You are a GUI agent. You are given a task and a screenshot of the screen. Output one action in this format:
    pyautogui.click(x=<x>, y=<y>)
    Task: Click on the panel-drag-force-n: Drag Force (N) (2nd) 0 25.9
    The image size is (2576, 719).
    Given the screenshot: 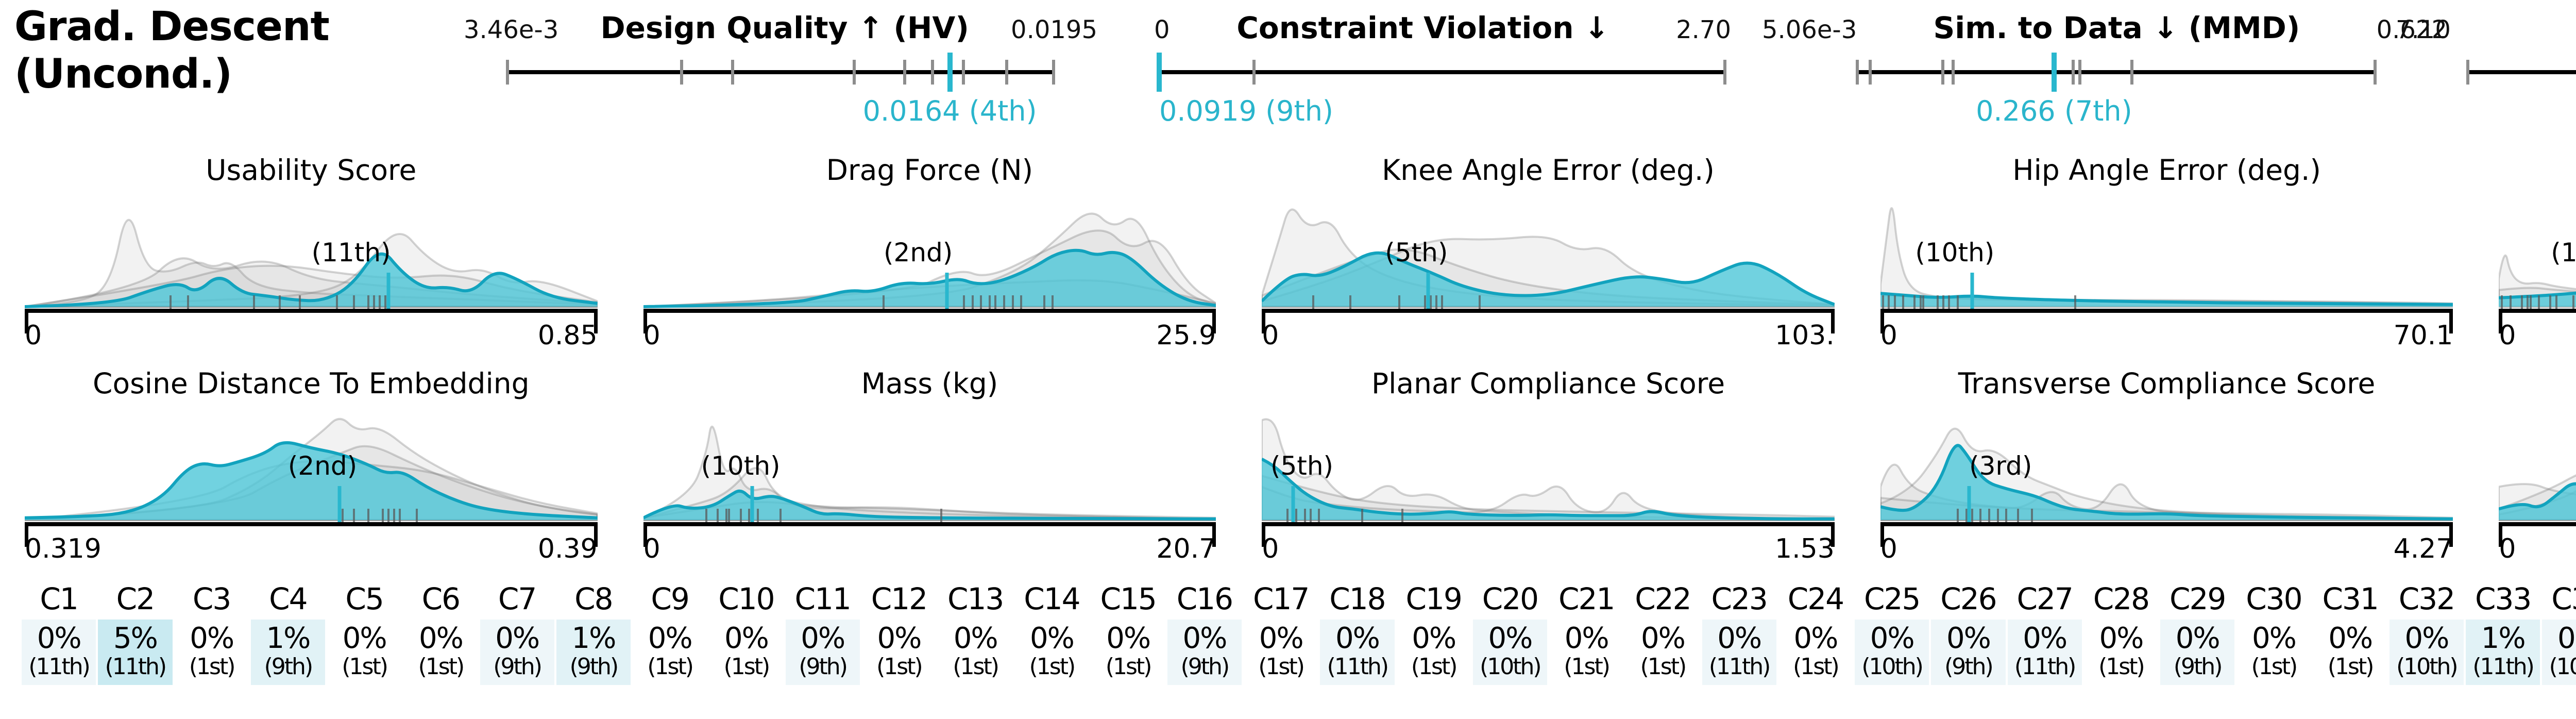 What is the action you would take?
    pyautogui.click(x=929, y=253)
    